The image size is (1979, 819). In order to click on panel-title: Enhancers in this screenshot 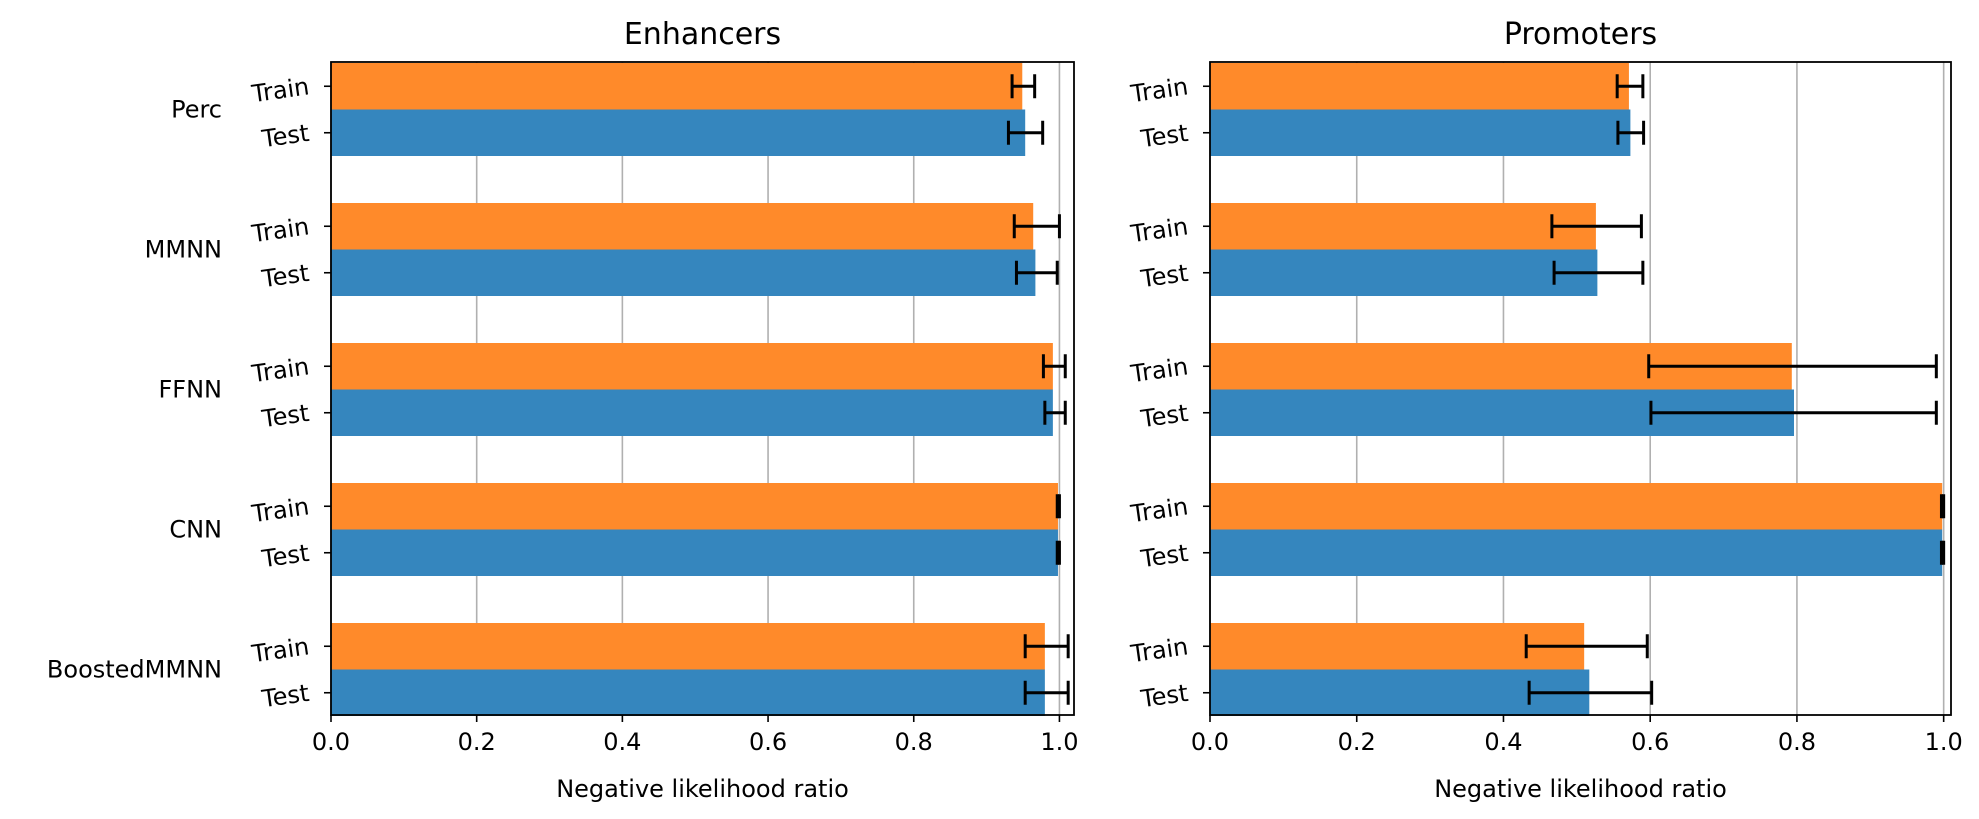, I will do `click(702, 34)`.